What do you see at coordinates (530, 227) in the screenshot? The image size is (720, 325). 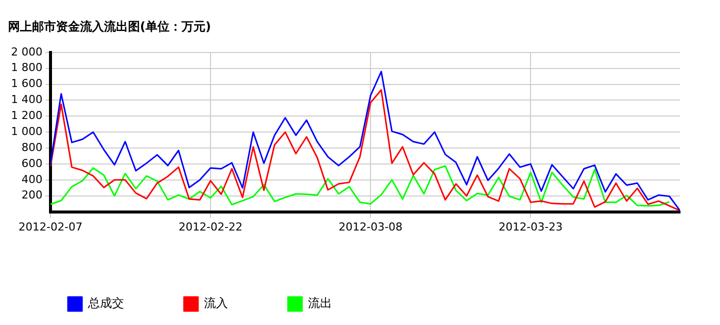 I see `x-tick-label: 2012-03-23` at bounding box center [530, 227].